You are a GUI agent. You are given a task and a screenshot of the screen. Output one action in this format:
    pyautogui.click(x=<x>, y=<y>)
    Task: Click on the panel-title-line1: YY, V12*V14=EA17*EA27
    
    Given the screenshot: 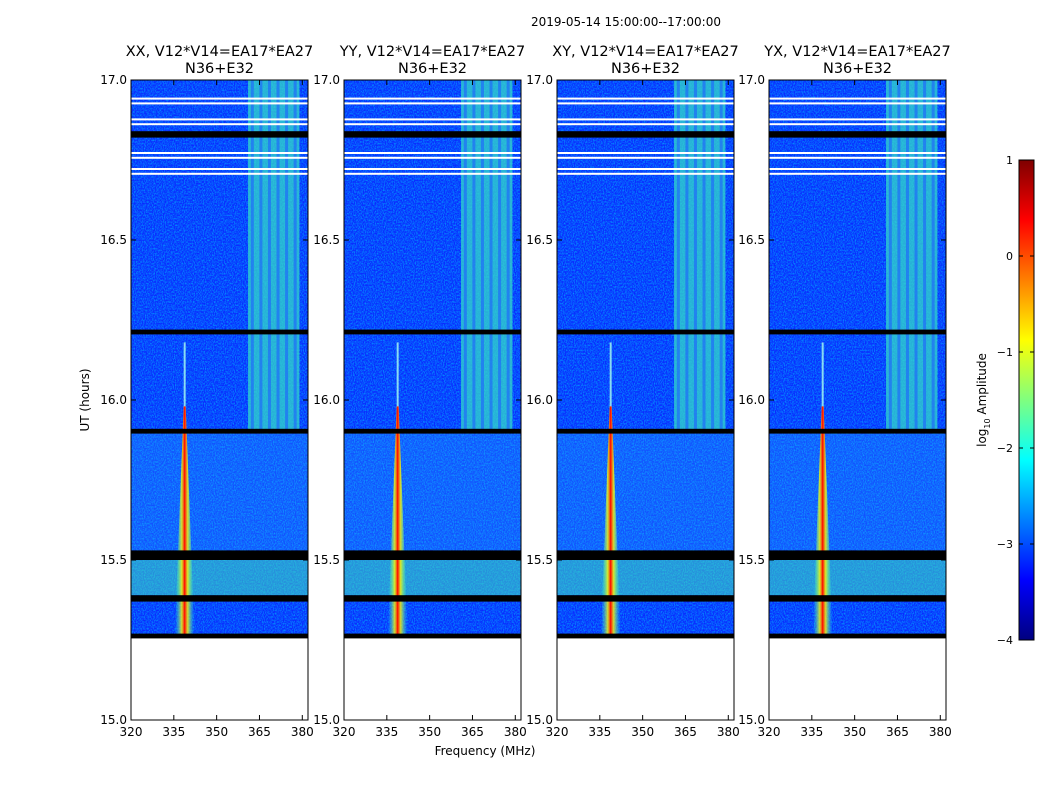 What is the action you would take?
    pyautogui.click(x=432, y=52)
    